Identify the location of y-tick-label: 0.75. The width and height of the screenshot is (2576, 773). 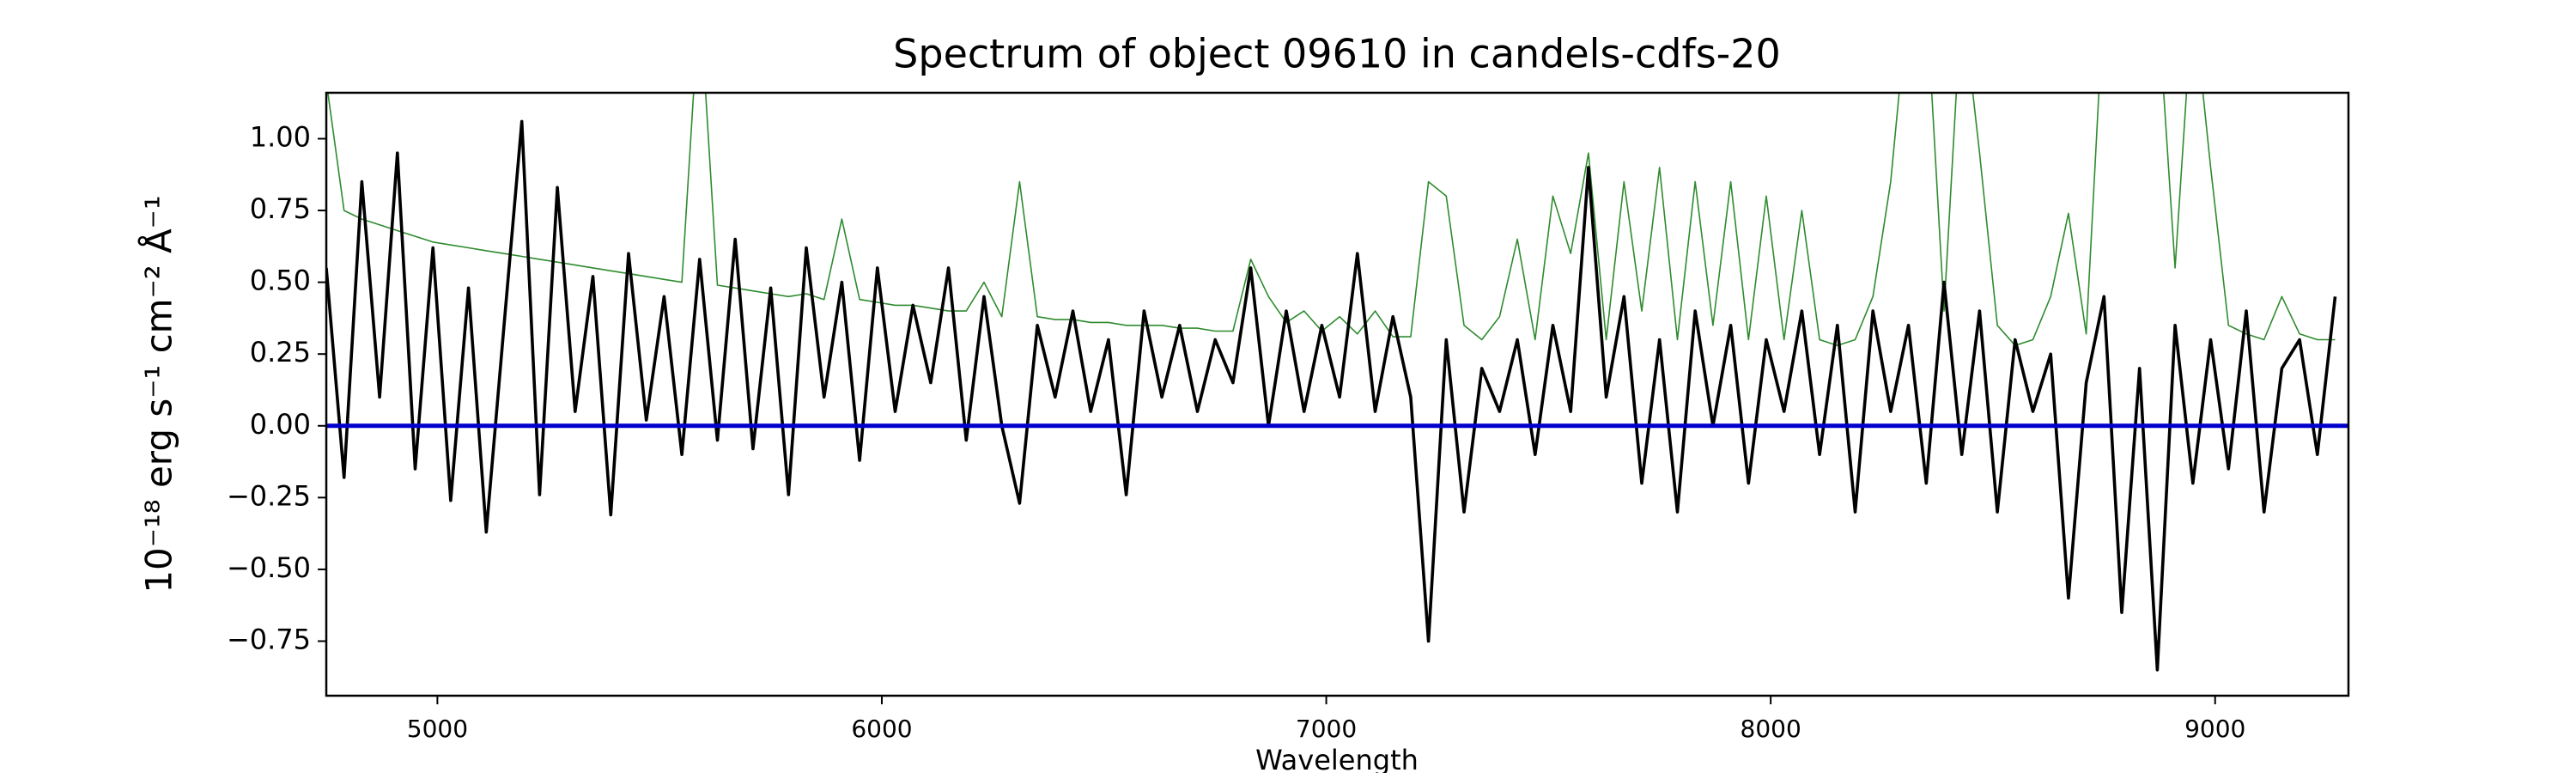
(280, 208).